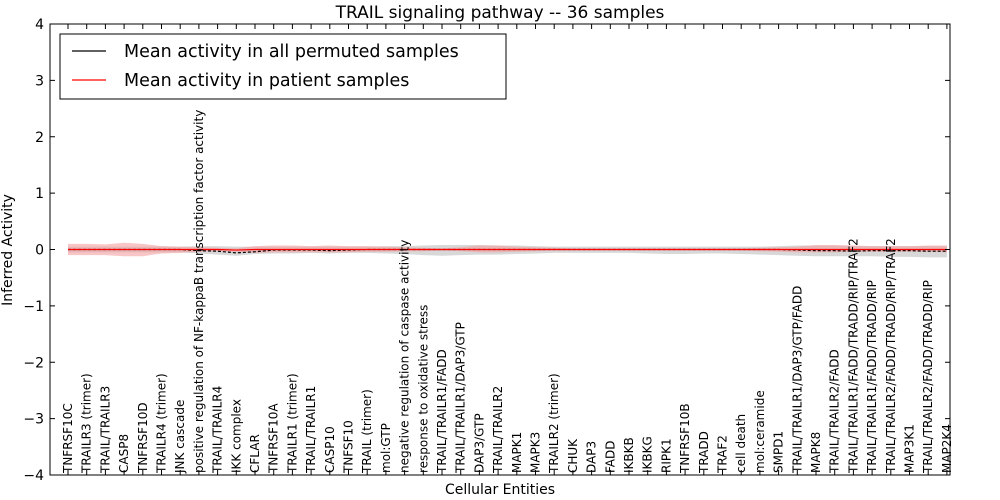 The width and height of the screenshot is (1000, 500). Describe the element at coordinates (33, 307) in the screenshot. I see `y-tick-label: −1` at that location.